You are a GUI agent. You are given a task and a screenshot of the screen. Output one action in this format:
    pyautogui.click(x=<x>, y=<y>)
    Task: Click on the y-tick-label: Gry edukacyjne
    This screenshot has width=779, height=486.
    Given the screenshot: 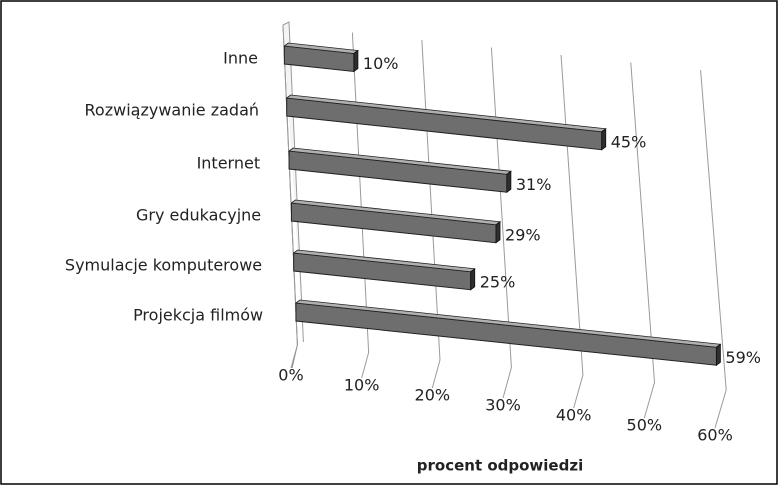 What is the action you would take?
    pyautogui.click(x=198, y=215)
    